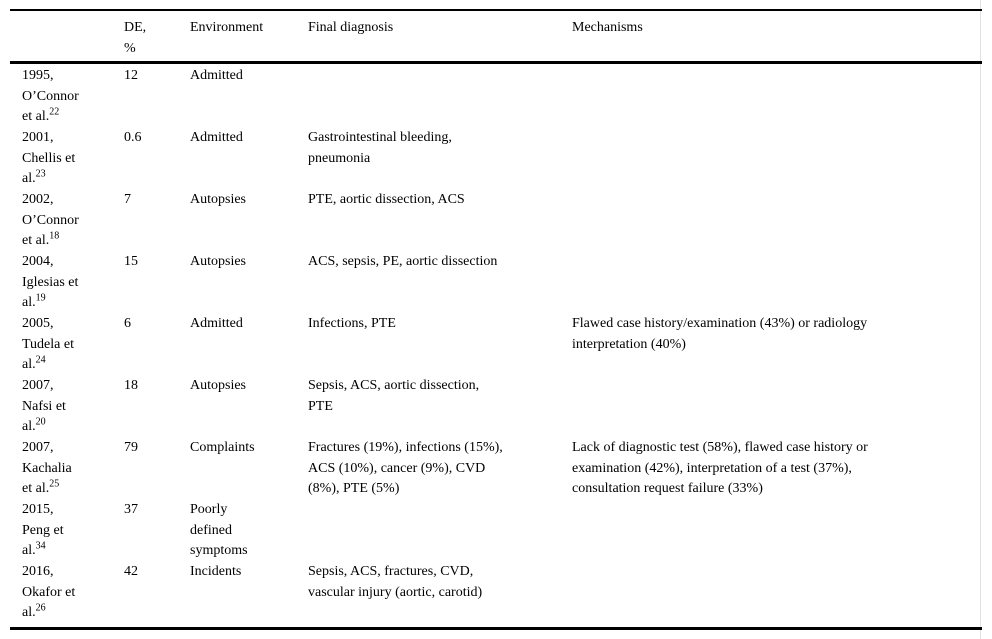  Describe the element at coordinates (50, 282) in the screenshot. I see `study-citation: 2004, Iglesias et al.` at that location.